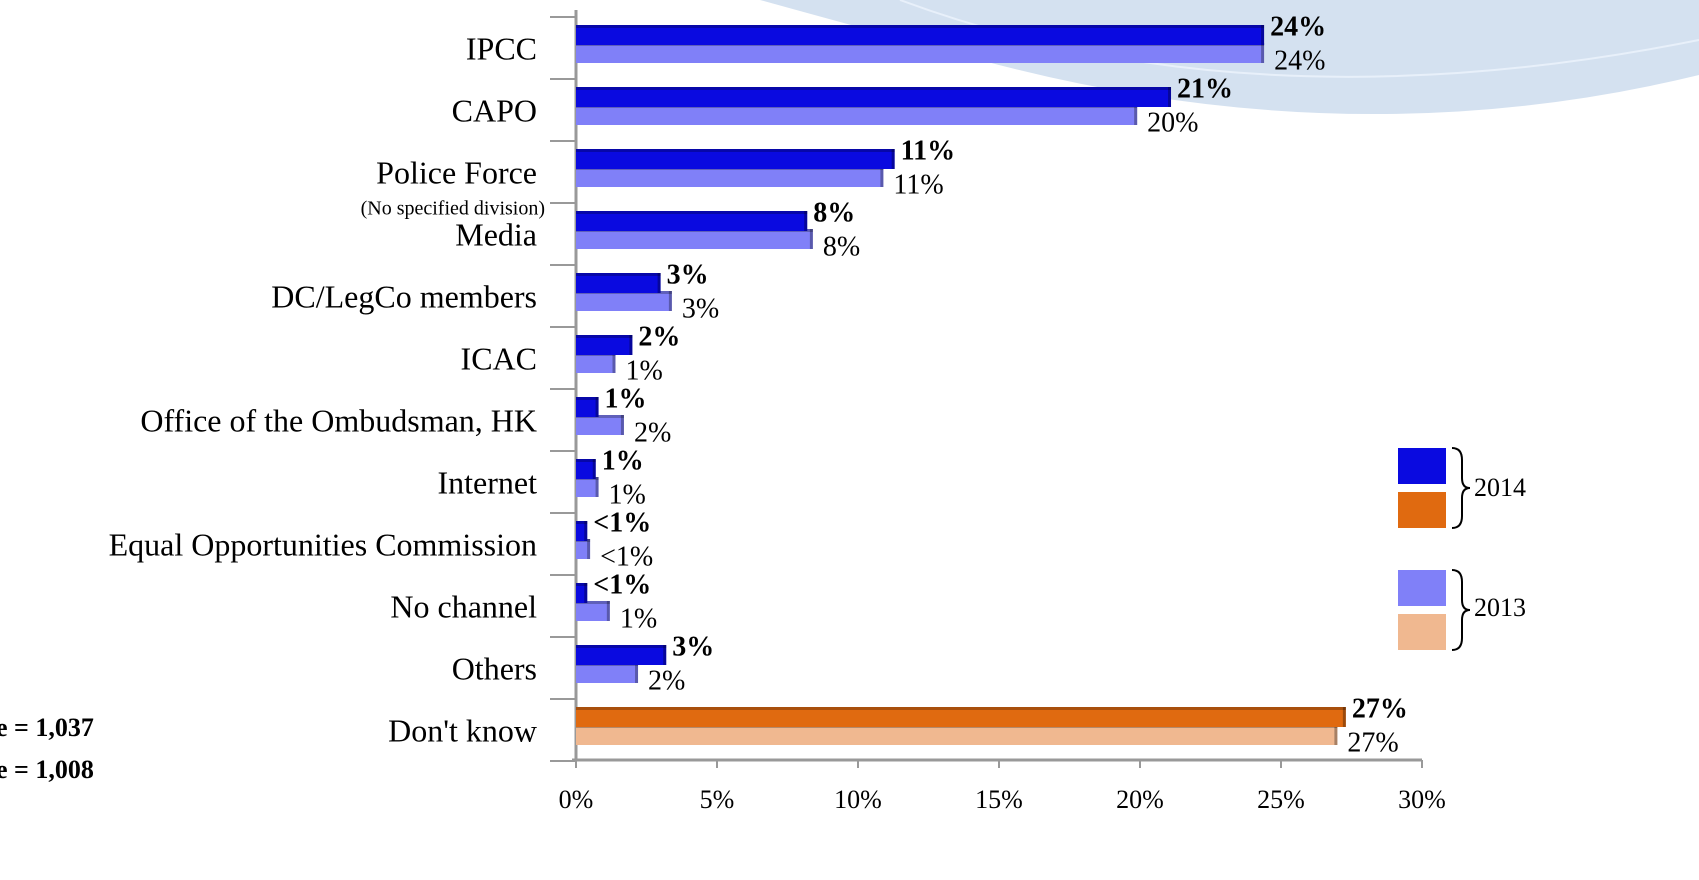 The width and height of the screenshot is (1699, 880). What do you see at coordinates (1140, 799) in the screenshot?
I see `x-tick-label: 20%` at bounding box center [1140, 799].